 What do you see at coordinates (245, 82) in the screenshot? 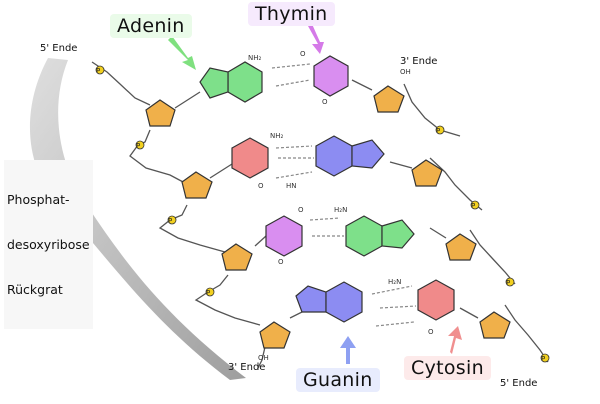
I see `adenine-ring-top` at bounding box center [245, 82].